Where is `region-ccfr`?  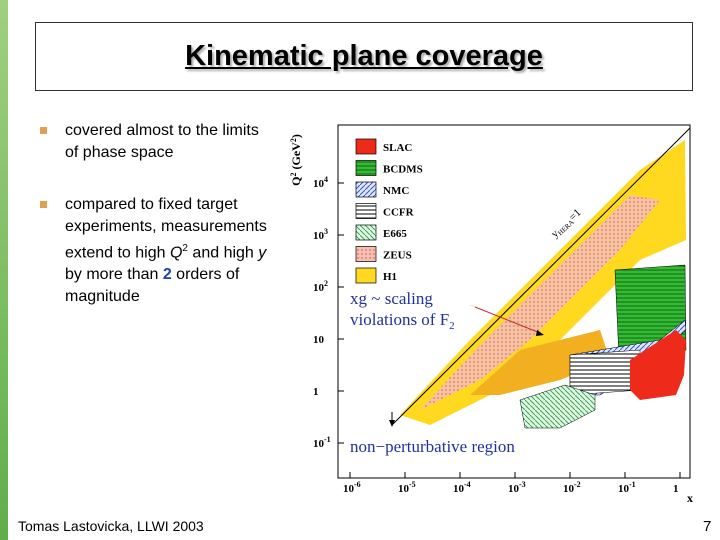 region-ccfr is located at coordinates (605, 372).